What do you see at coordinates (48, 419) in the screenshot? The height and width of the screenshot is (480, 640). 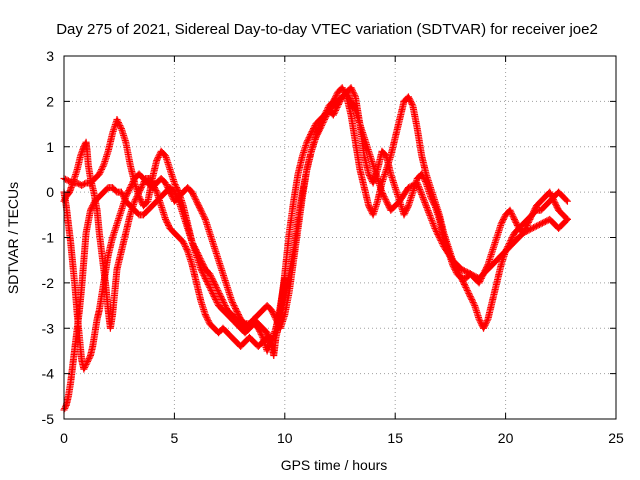 I see `y-tick-label: -5` at bounding box center [48, 419].